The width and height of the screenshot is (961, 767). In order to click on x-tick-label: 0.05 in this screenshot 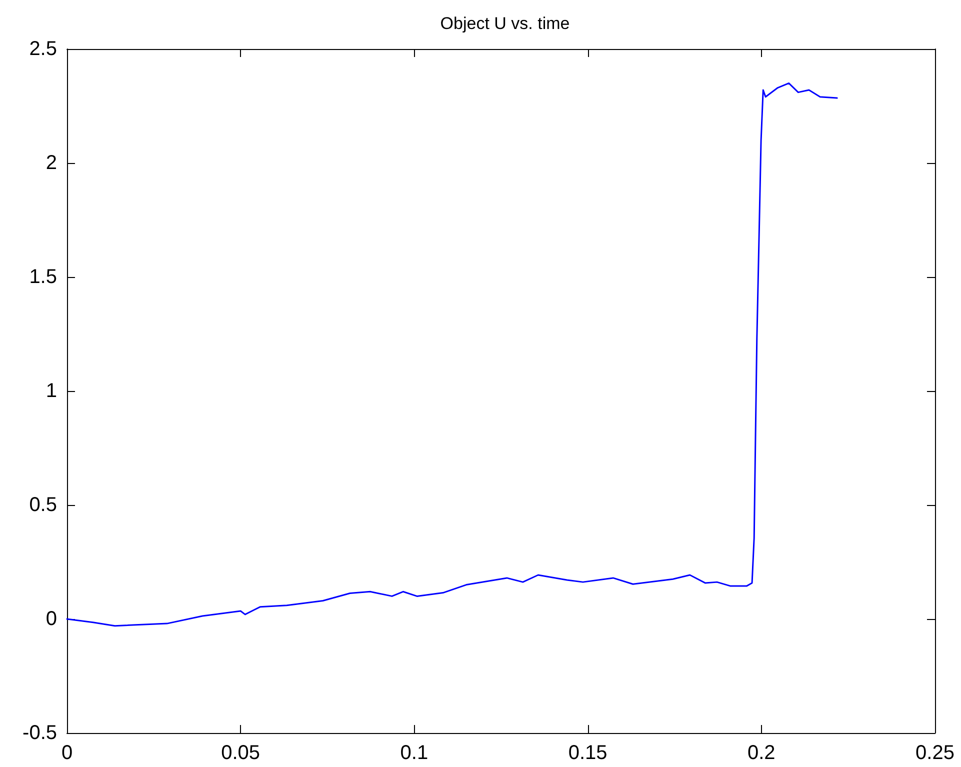, I will do `click(240, 753)`.